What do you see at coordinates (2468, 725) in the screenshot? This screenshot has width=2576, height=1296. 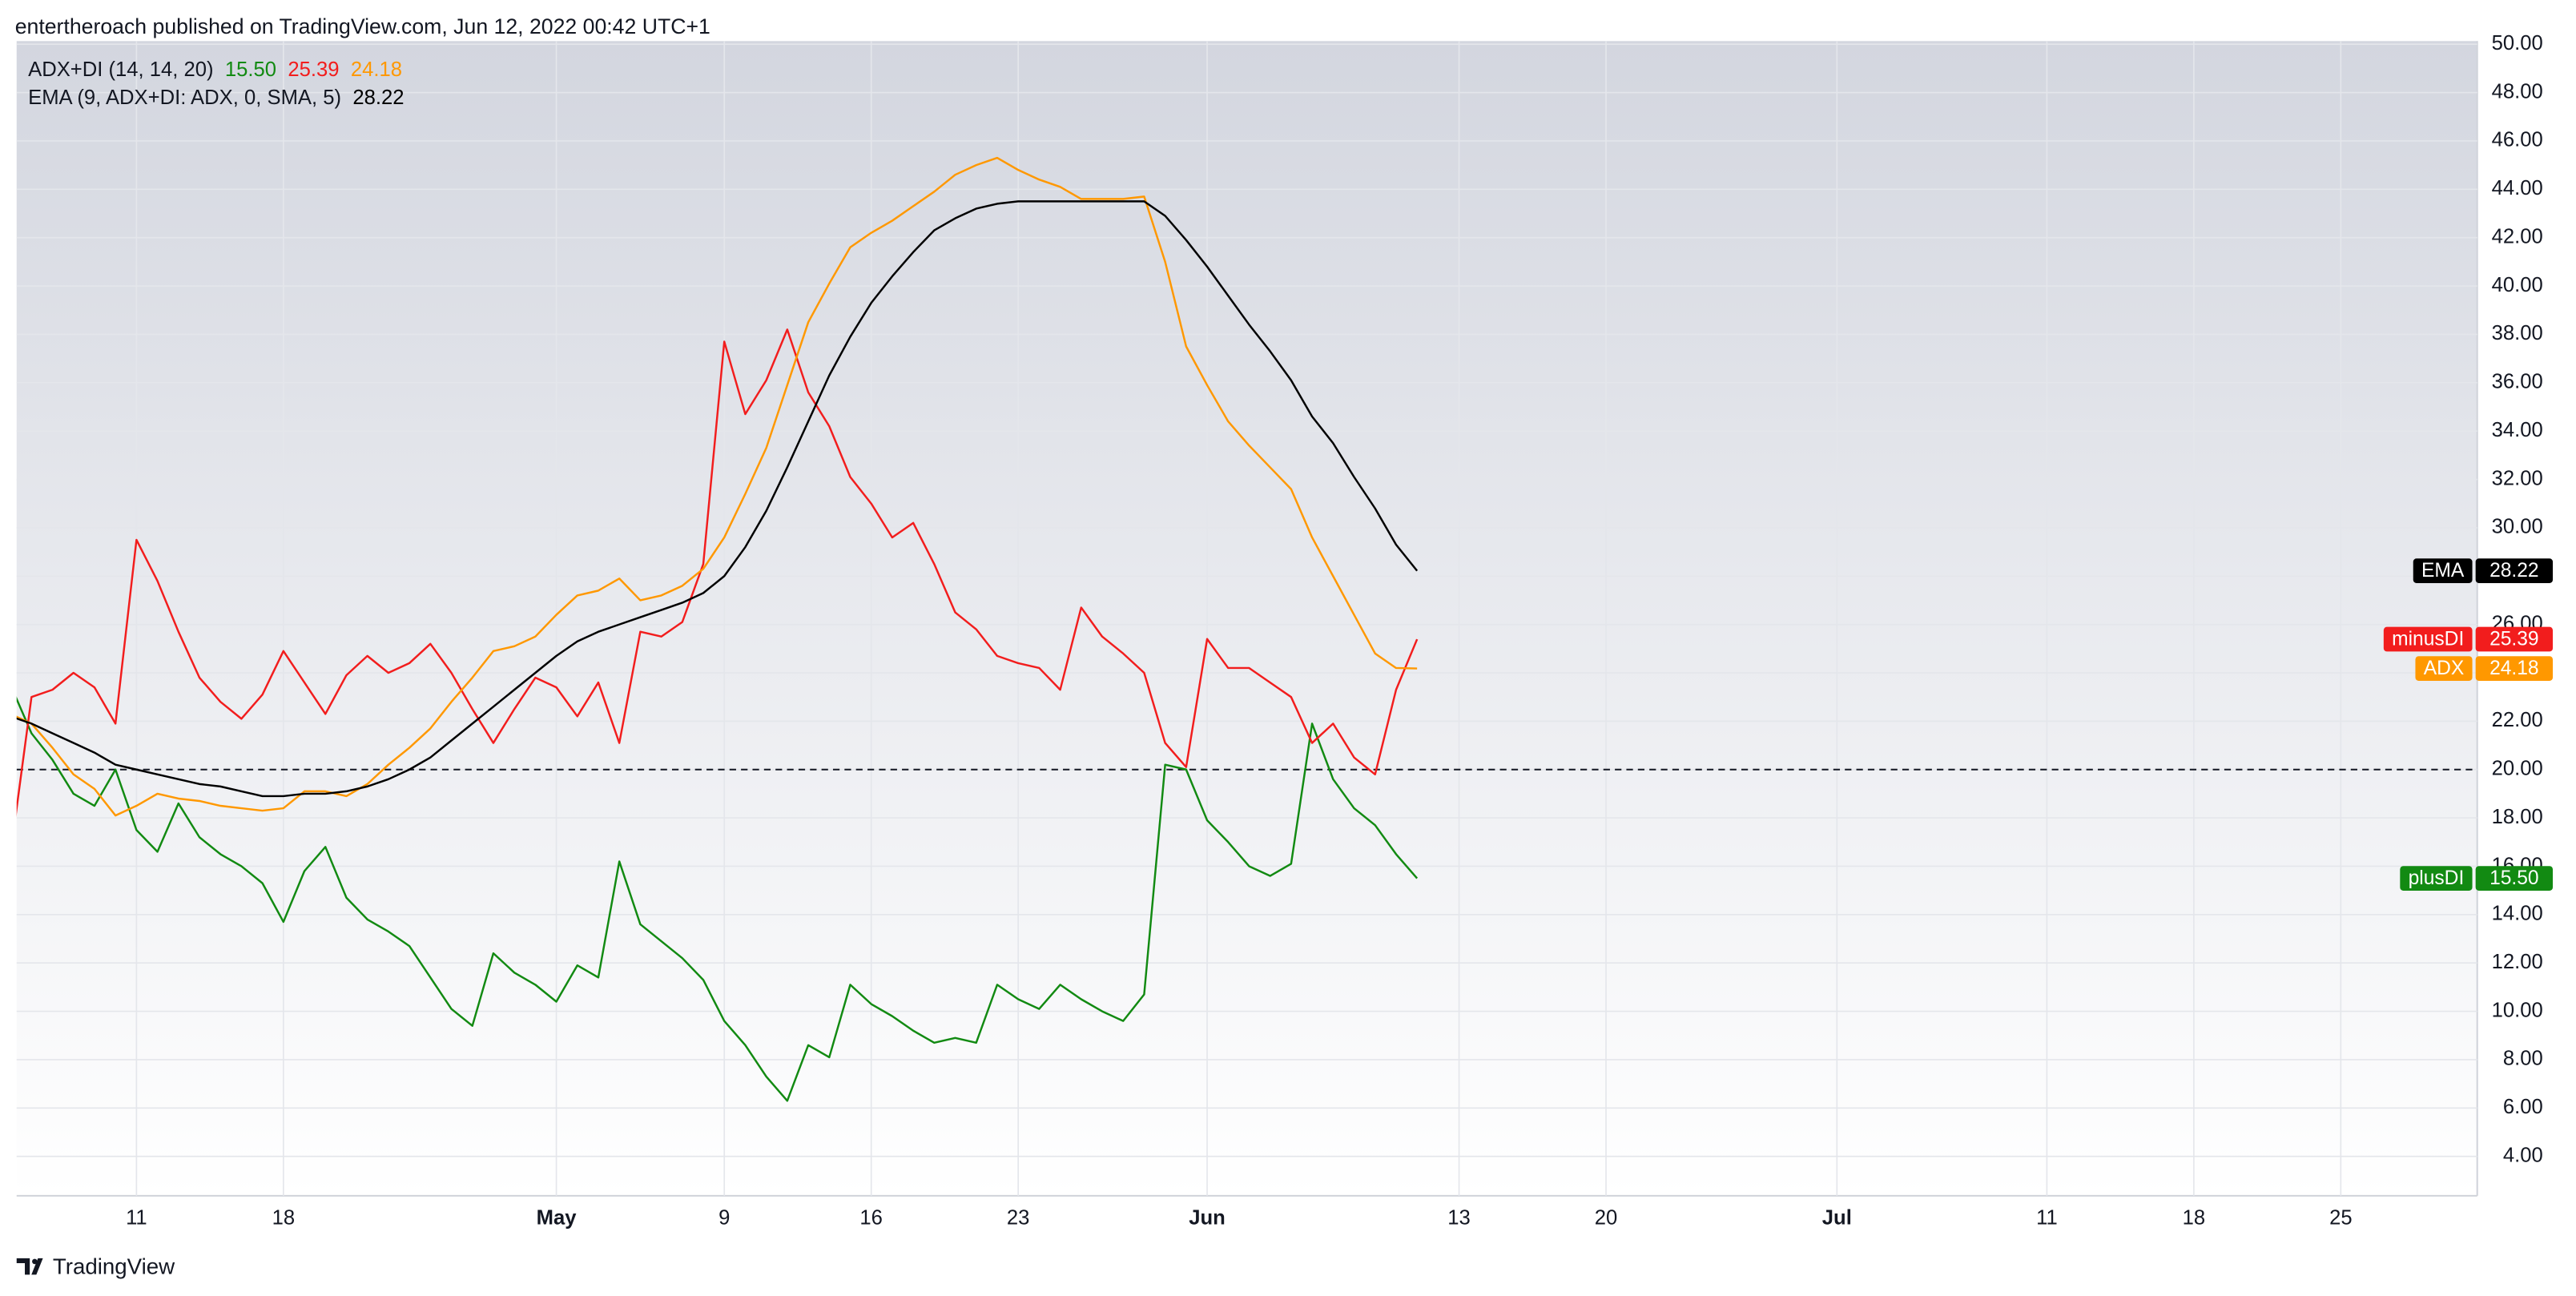 I see `price-labels: plusDI 15.50 minusDI 25.39 ADX 24.18 EMA 28.22` at bounding box center [2468, 725].